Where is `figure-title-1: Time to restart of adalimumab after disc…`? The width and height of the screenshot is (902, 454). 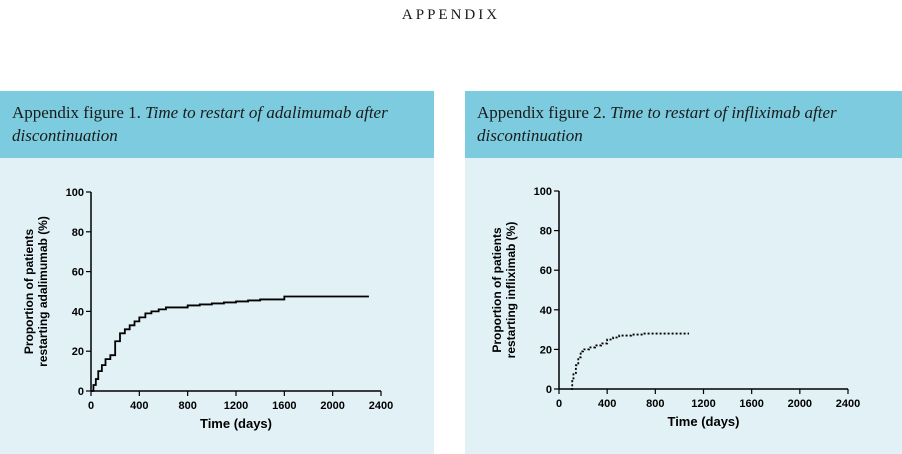 figure-title-1: Time to restart of adalimumab after disc… is located at coordinates (200, 124).